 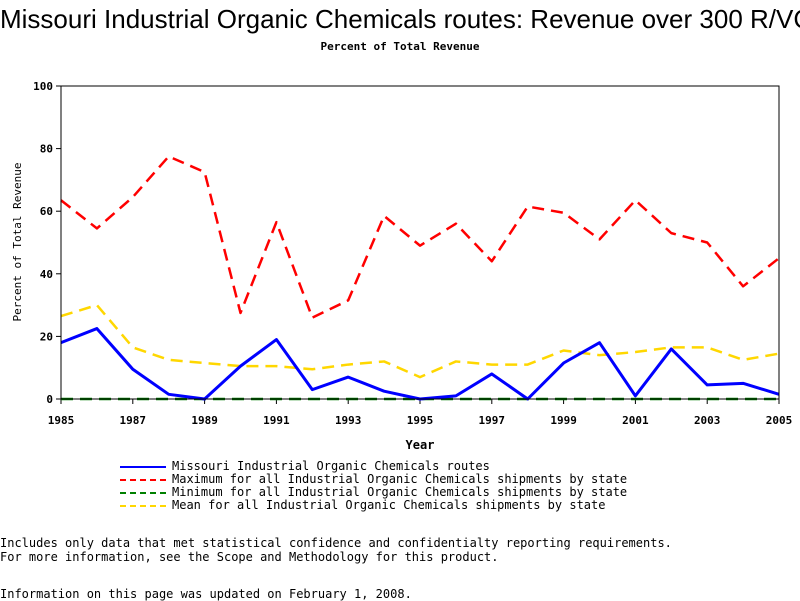 What do you see at coordinates (46, 336) in the screenshot?
I see `y-tick-label: 20` at bounding box center [46, 336].